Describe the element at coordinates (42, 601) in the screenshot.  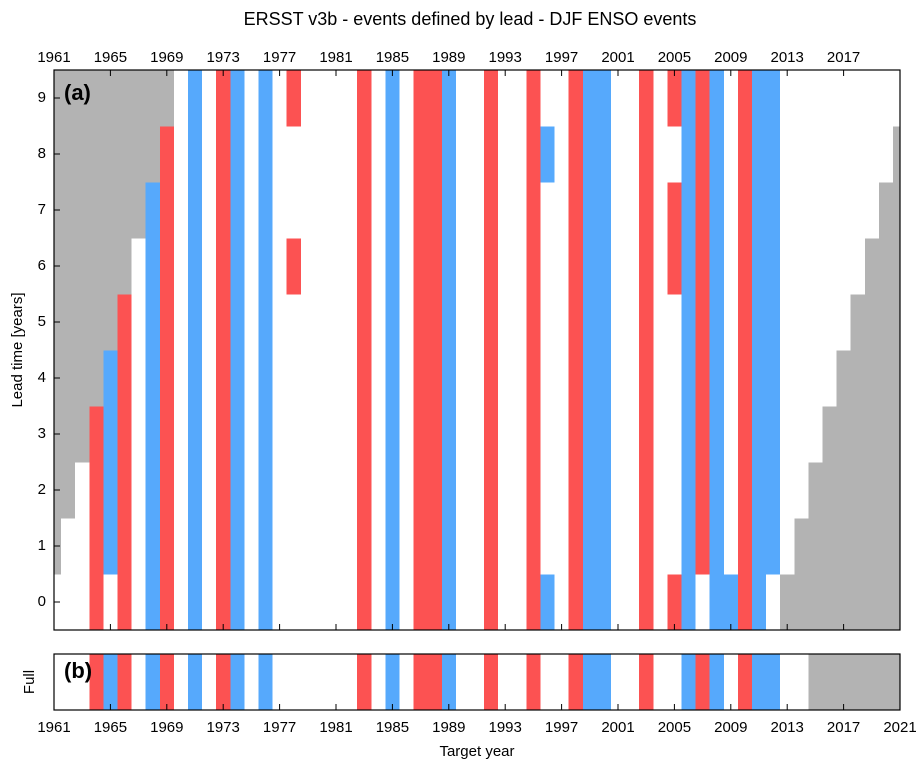
I see `y-tick-label: 0` at that location.